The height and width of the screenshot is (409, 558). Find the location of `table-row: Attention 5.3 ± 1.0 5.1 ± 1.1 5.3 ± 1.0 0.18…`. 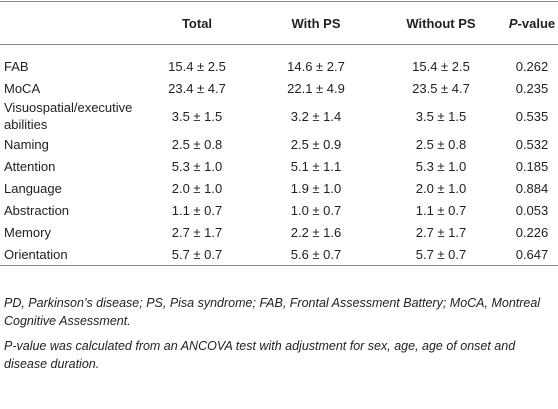

table-row: Attention 5.3 ± 1.0 5.1 ± 1.1 5.3 ± 1.0 0.18… is located at coordinates (279, 166).